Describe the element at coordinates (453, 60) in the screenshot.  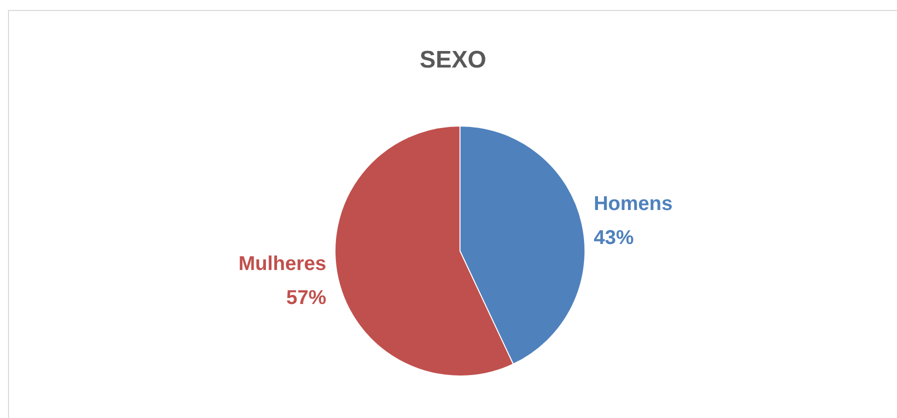
I see `chart-title: SEXO` at that location.